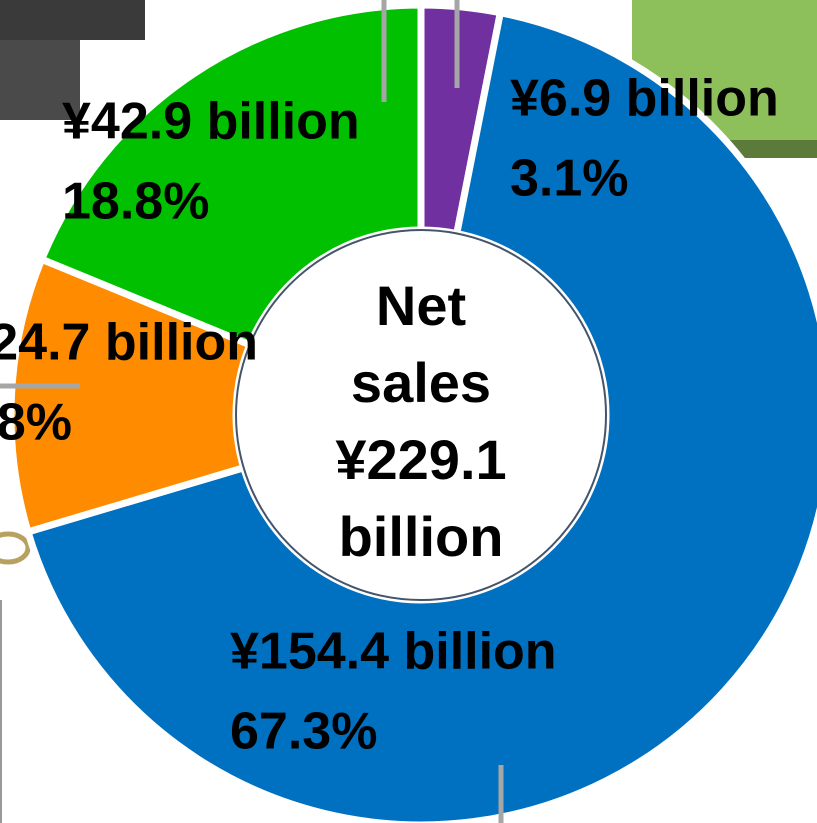  I want to click on center-label: ¥229.1, so click(420, 459).